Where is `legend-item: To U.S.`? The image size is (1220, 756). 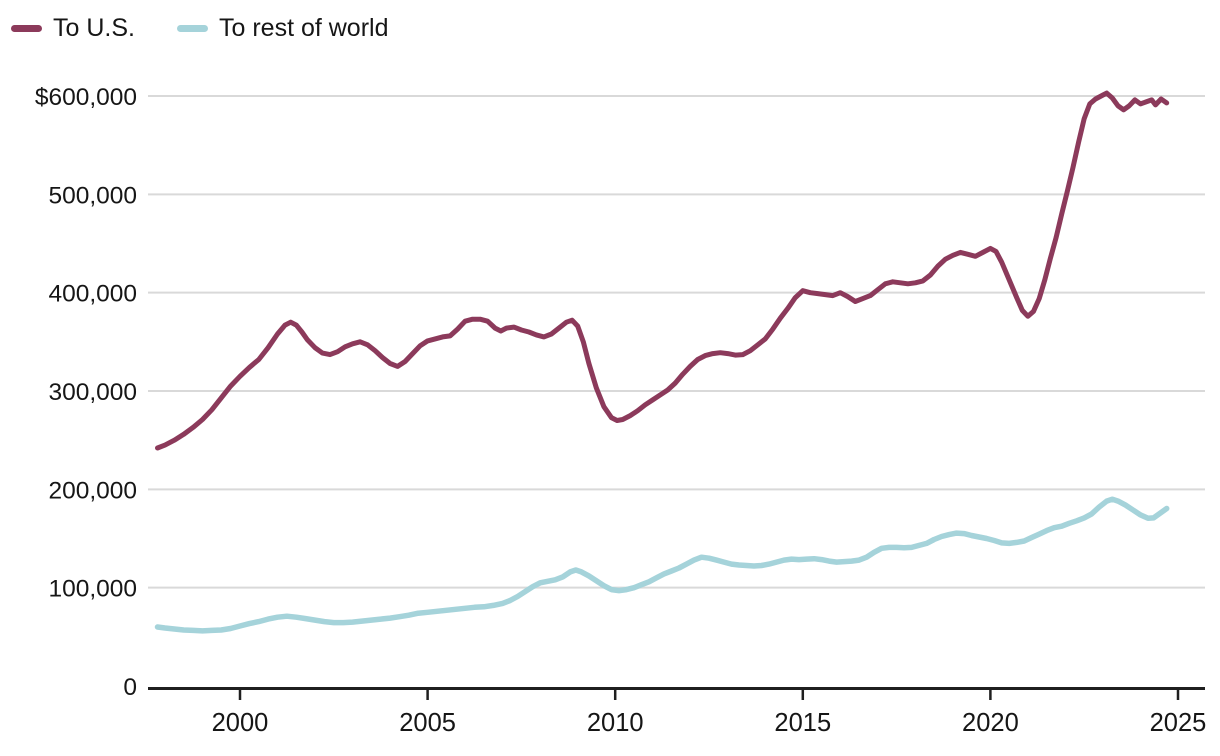 legend-item: To U.S. is located at coordinates (73, 28).